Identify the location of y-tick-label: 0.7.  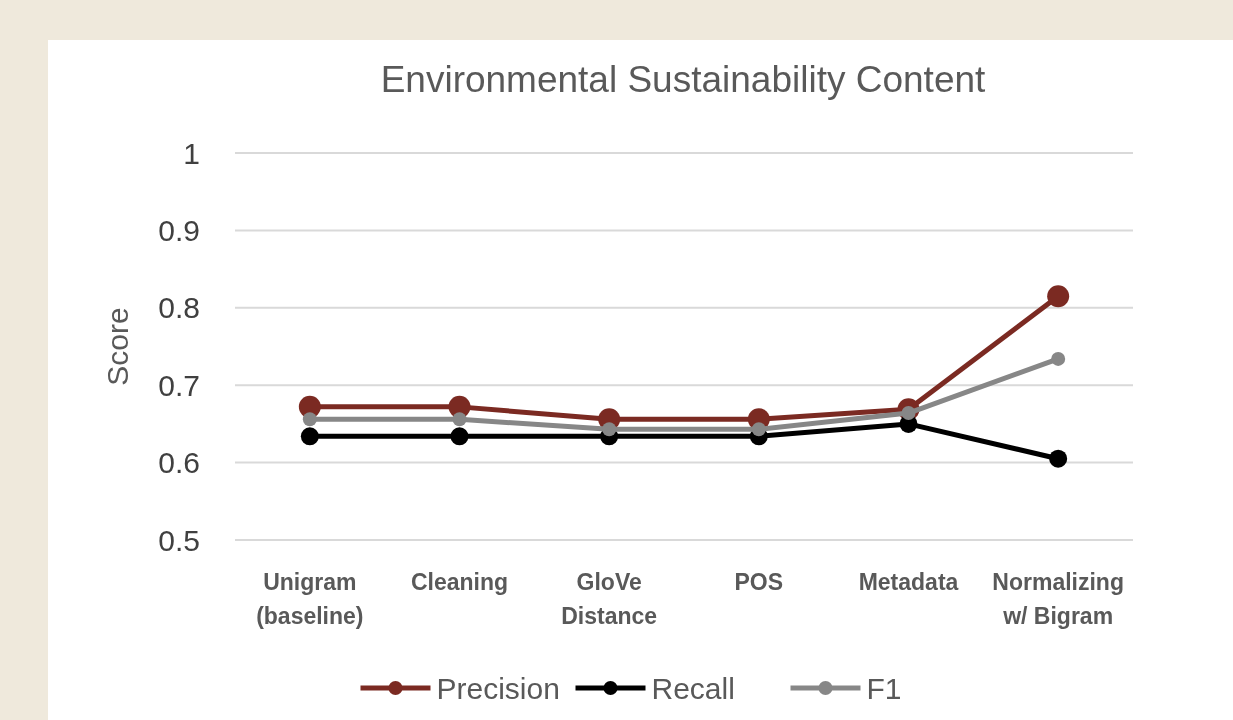
(179, 385).